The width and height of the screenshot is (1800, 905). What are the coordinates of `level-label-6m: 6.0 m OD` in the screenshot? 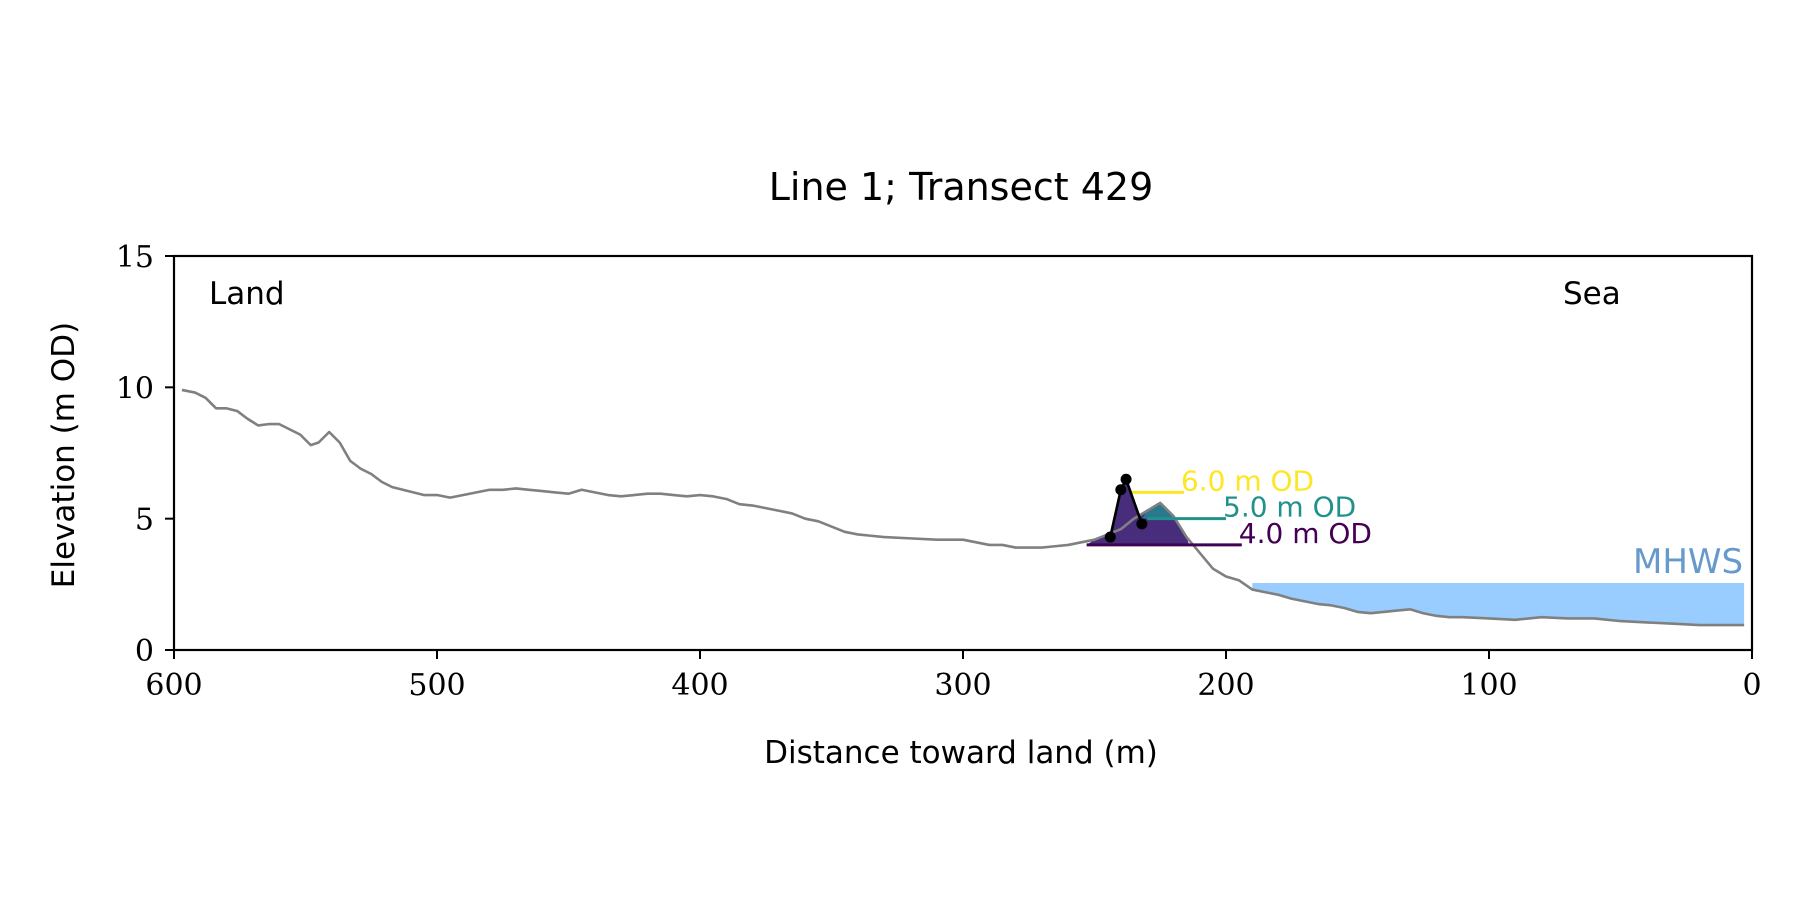 It's located at (1247, 480).